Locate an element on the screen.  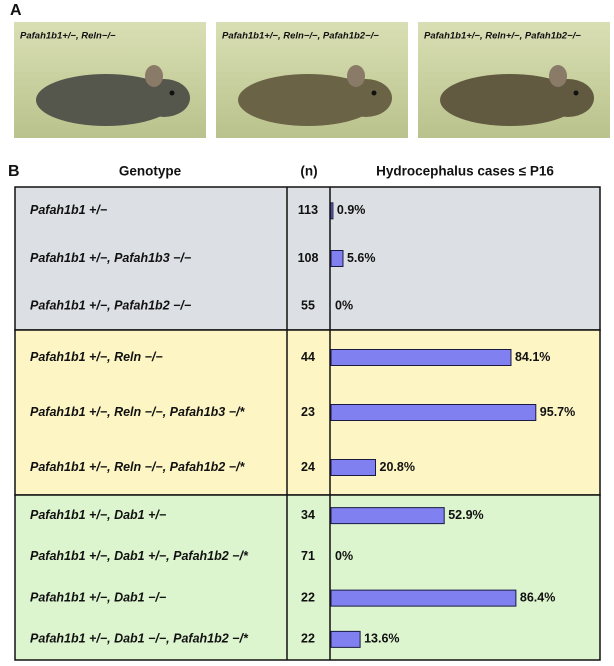
genotype: Pafah1b1 +/−, Reln −/−, Pafah1b2 −/* is located at coordinates (137, 467).